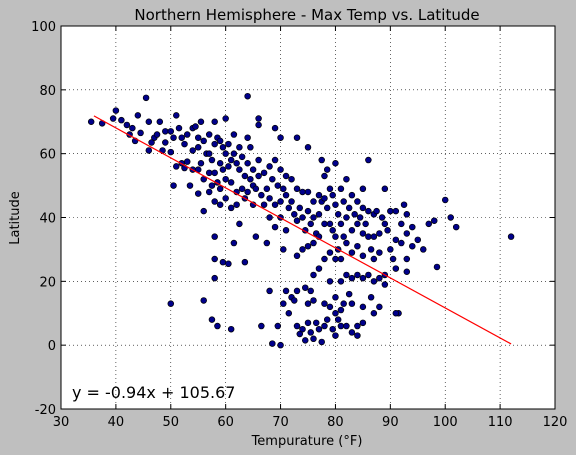 The width and height of the screenshot is (576, 455). I want to click on x-tick-label: 110, so click(500, 422).